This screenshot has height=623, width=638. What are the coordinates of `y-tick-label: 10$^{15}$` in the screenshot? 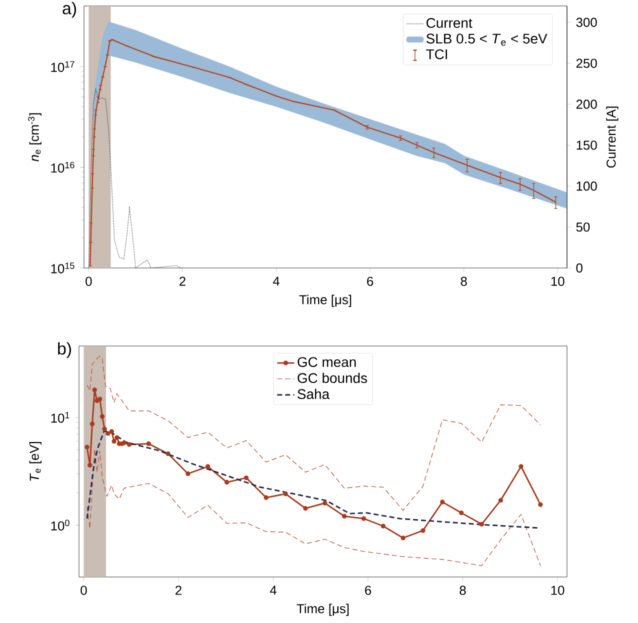 It's located at (62, 268).